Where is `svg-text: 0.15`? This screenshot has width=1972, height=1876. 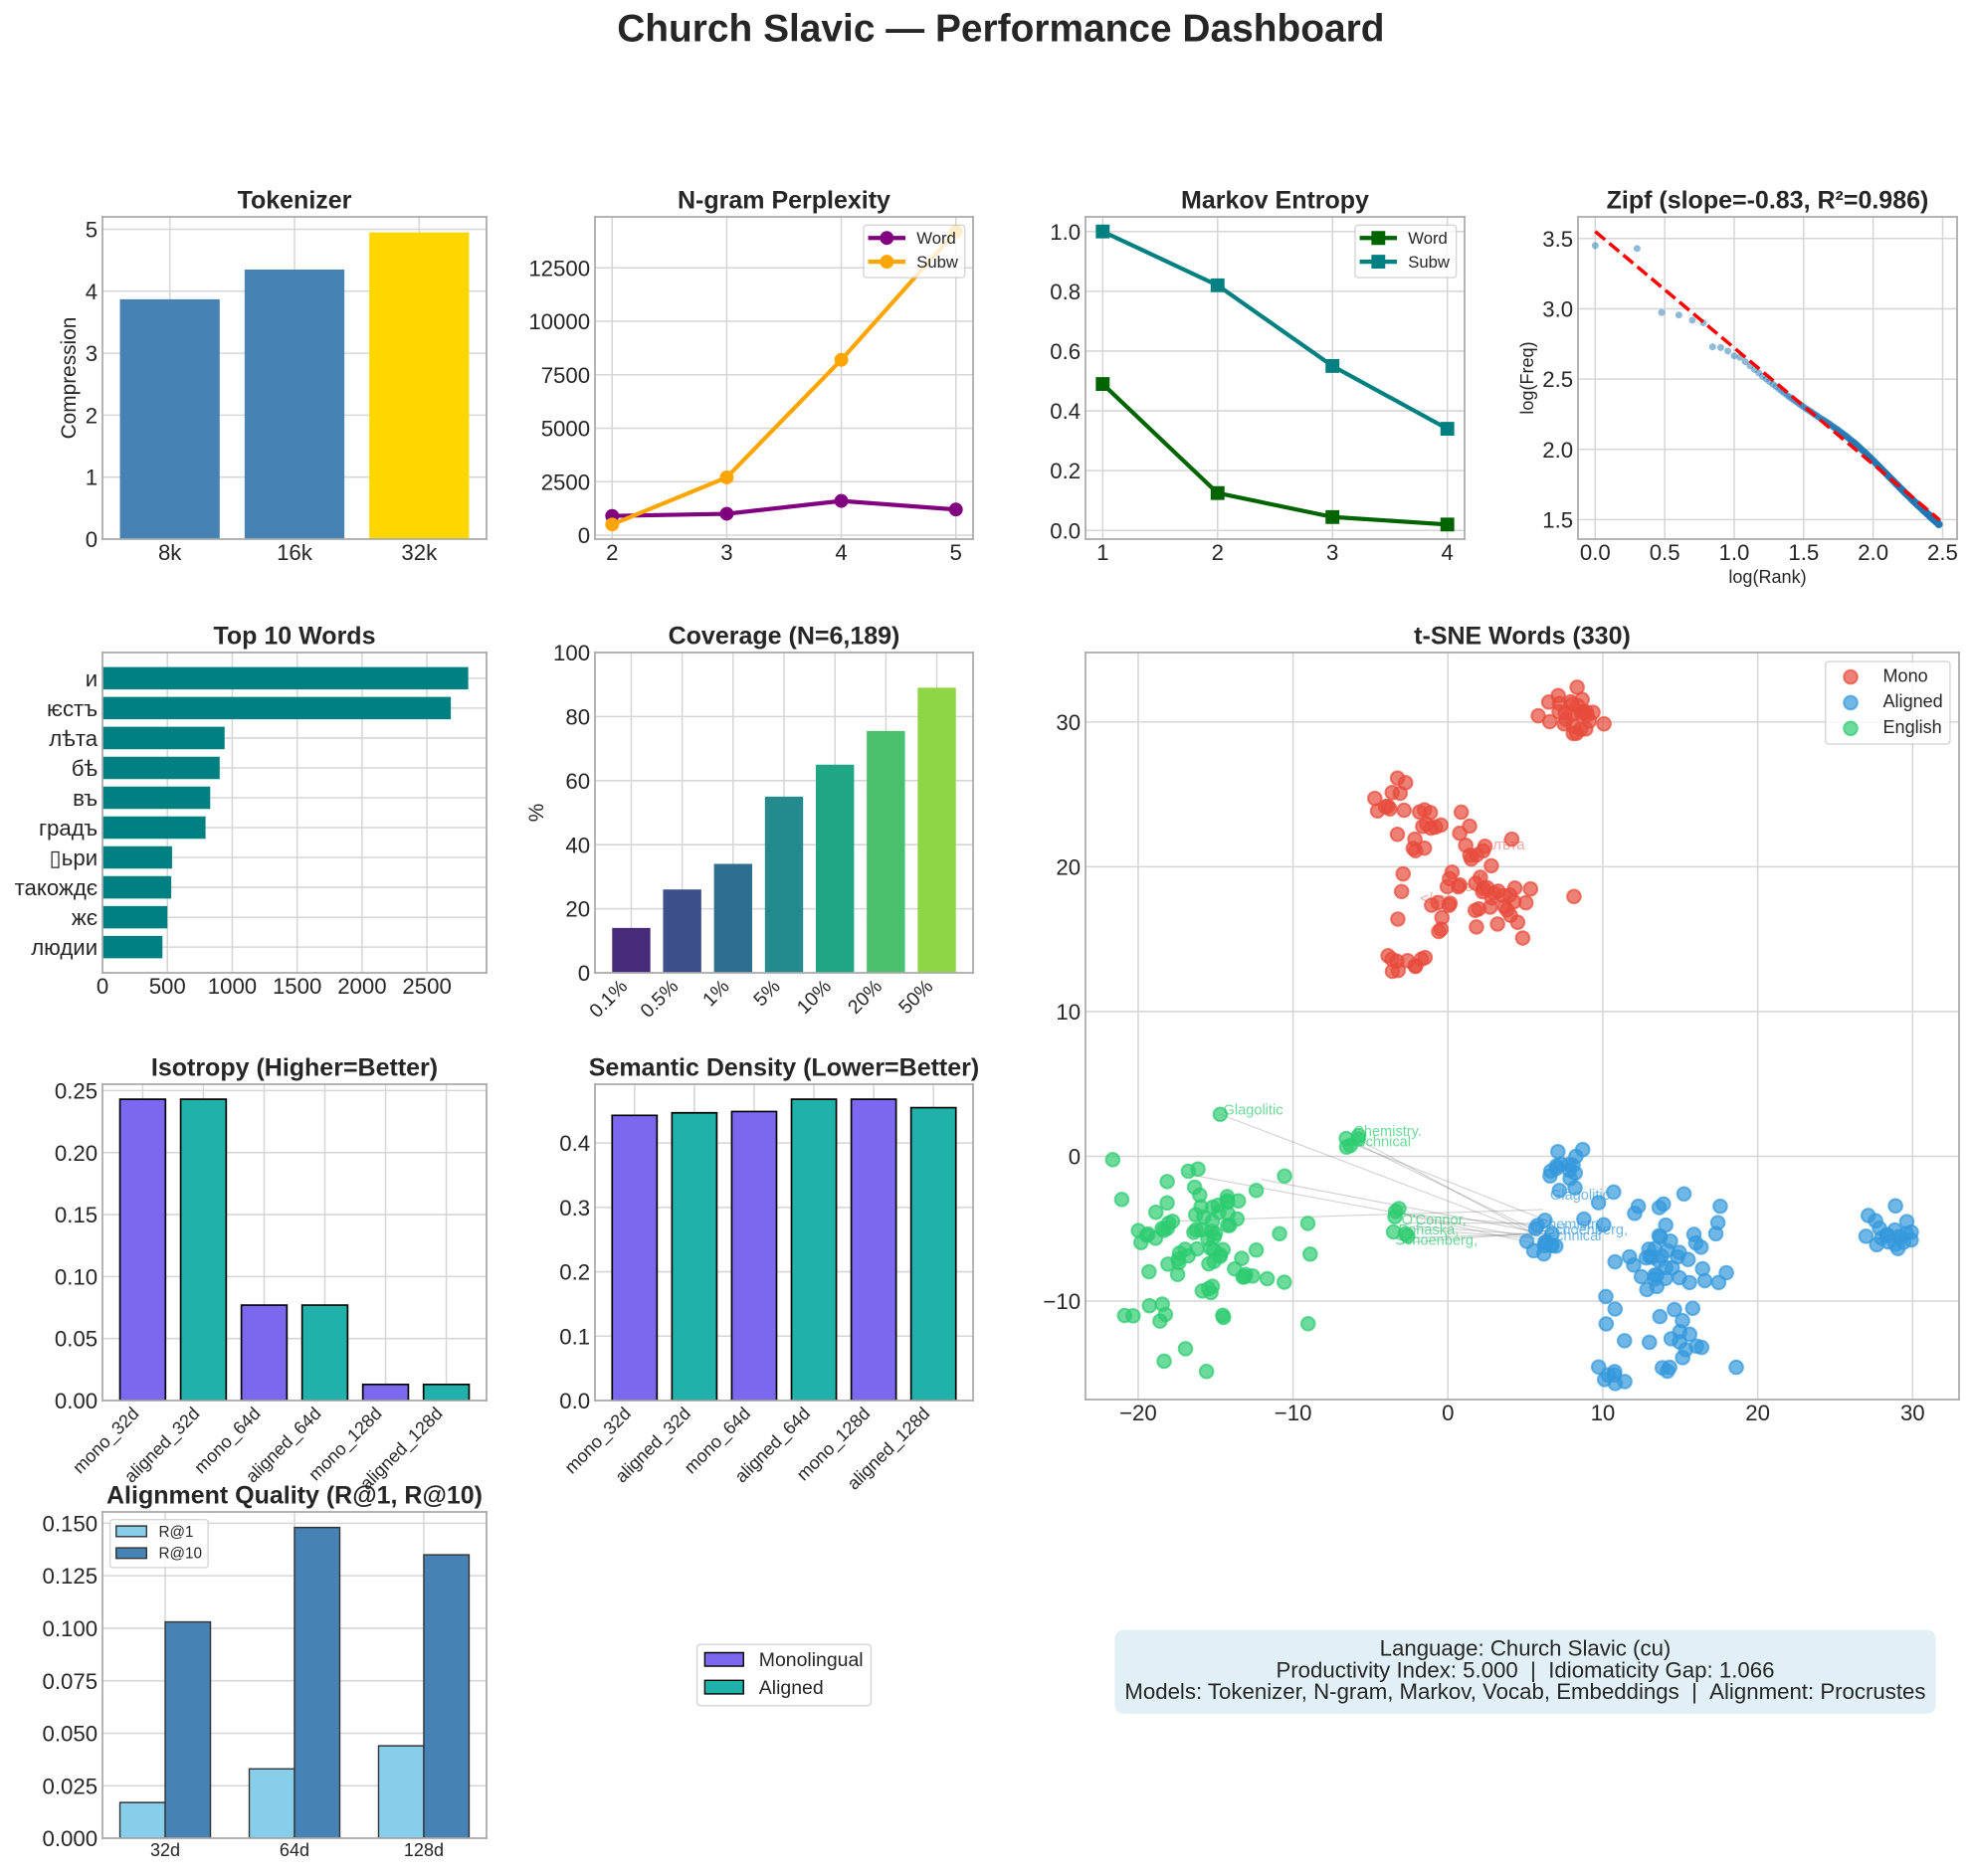 svg-text: 0.15 is located at coordinates (76, 1215).